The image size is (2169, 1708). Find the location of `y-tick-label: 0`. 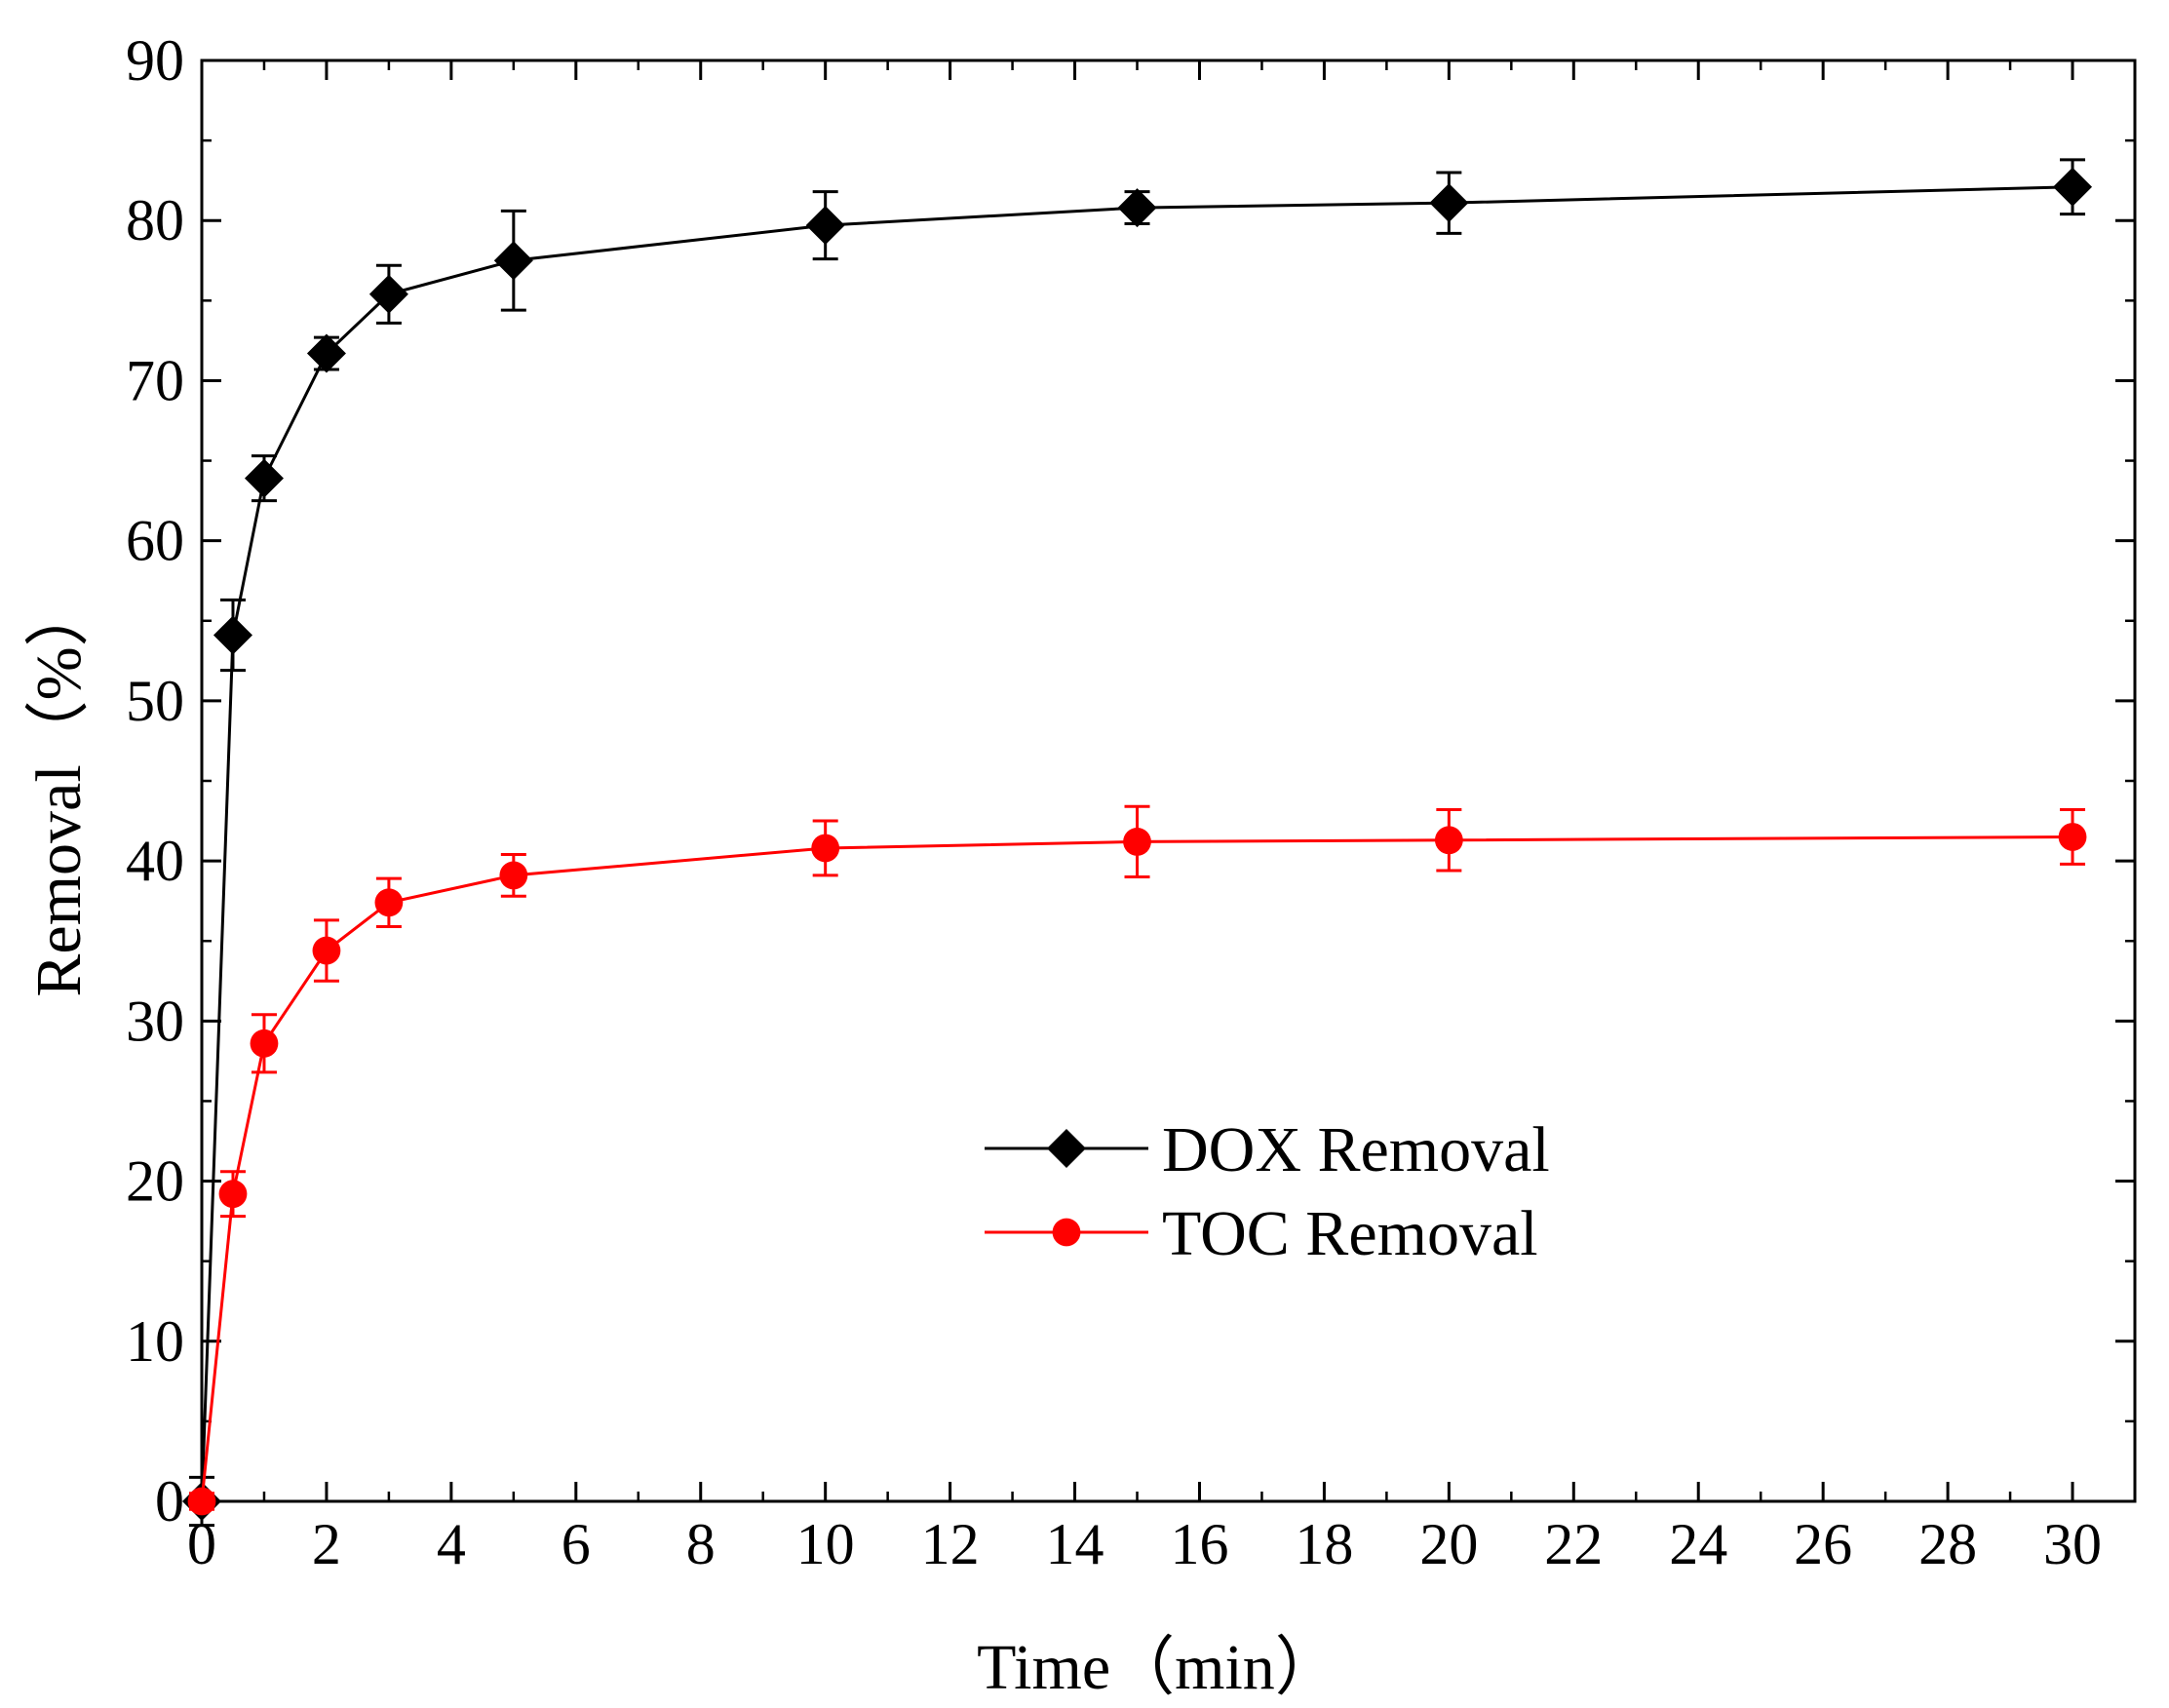

y-tick-label: 0 is located at coordinates (169, 1501).